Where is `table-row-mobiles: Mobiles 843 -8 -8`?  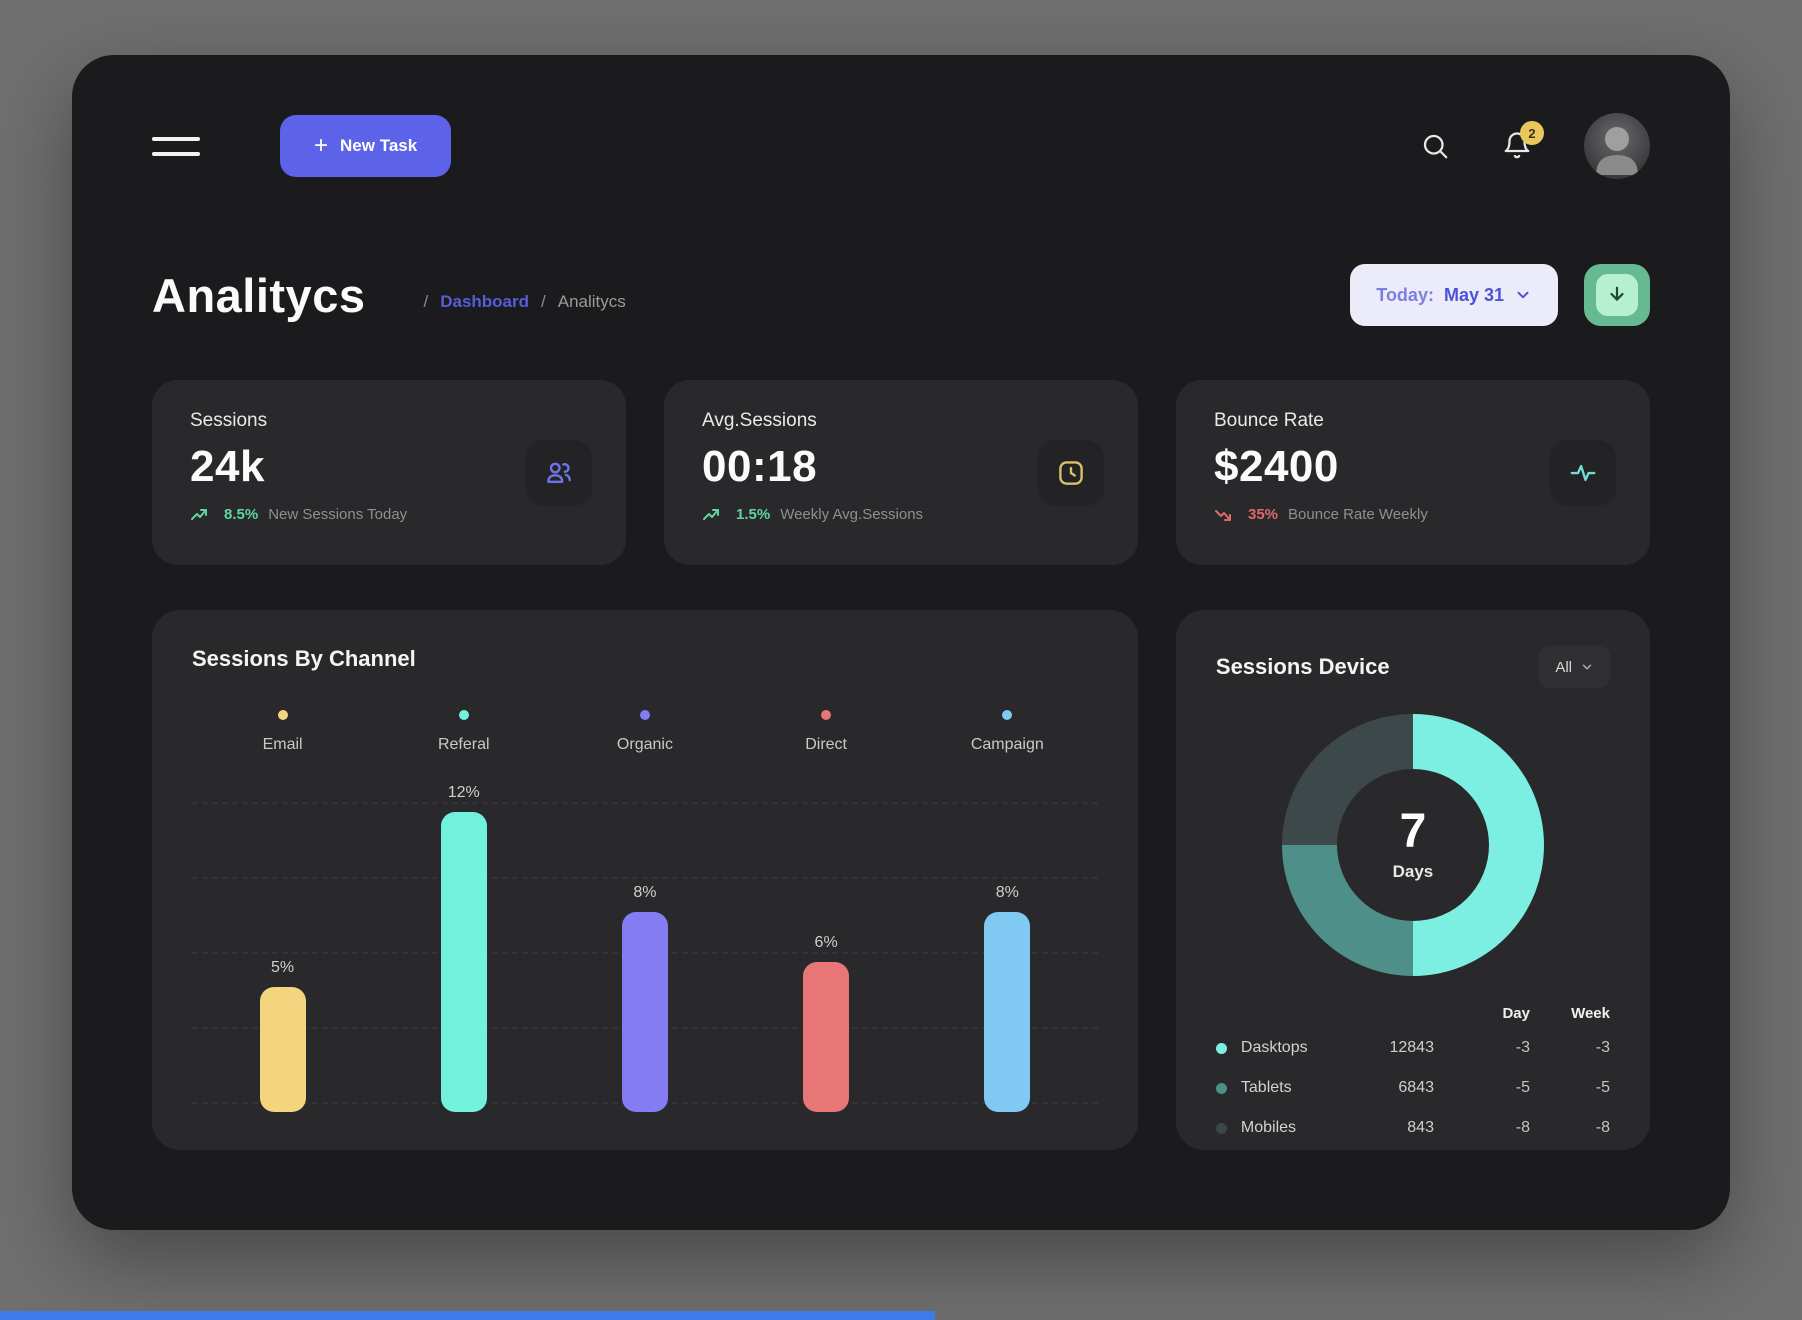 table-row-mobiles: Mobiles 843 -8 -8 is located at coordinates (1412, 1128).